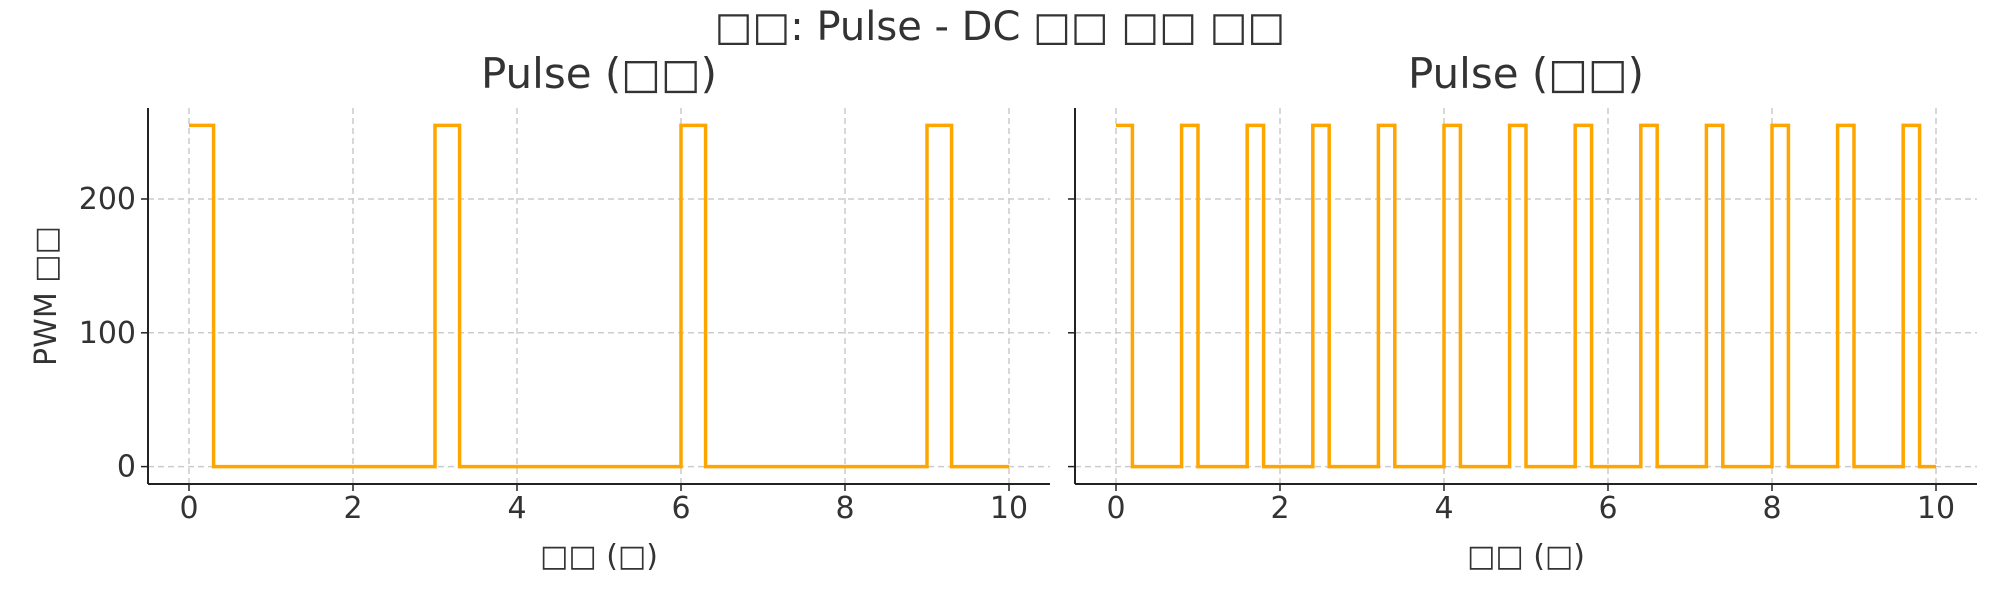 The image size is (2000, 600). What do you see at coordinates (107, 199) in the screenshot?
I see `y-tick-label: 200` at bounding box center [107, 199].